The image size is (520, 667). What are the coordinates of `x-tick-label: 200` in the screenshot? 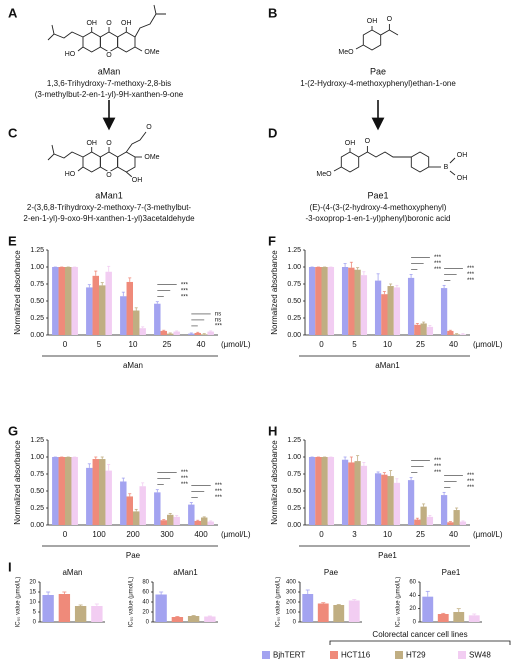 It's located at (133, 534).